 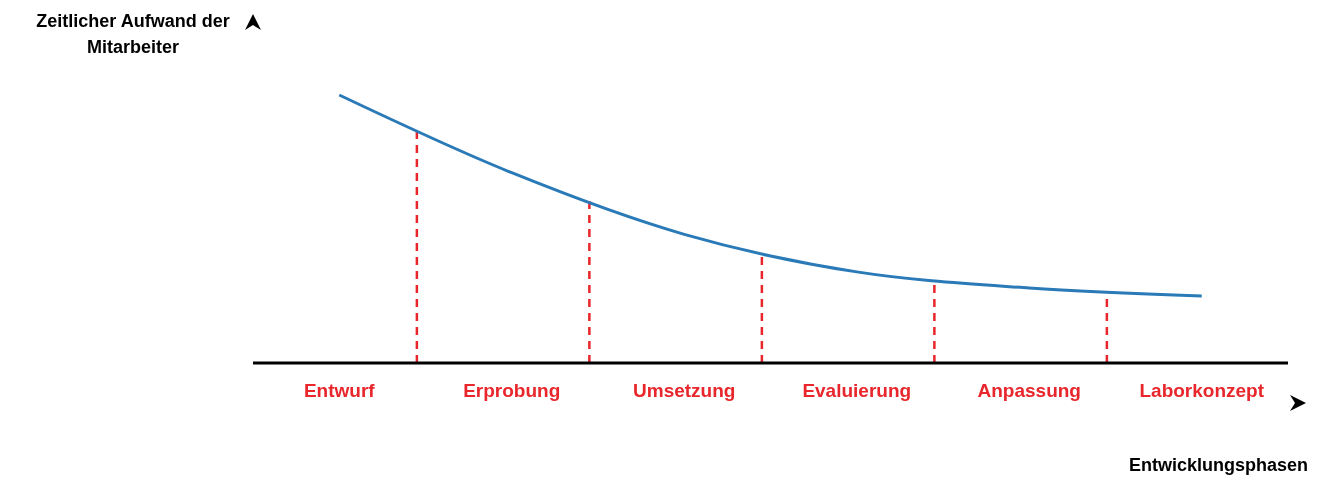 What do you see at coordinates (512, 390) in the screenshot?
I see `x-tick-label: Erprobung` at bounding box center [512, 390].